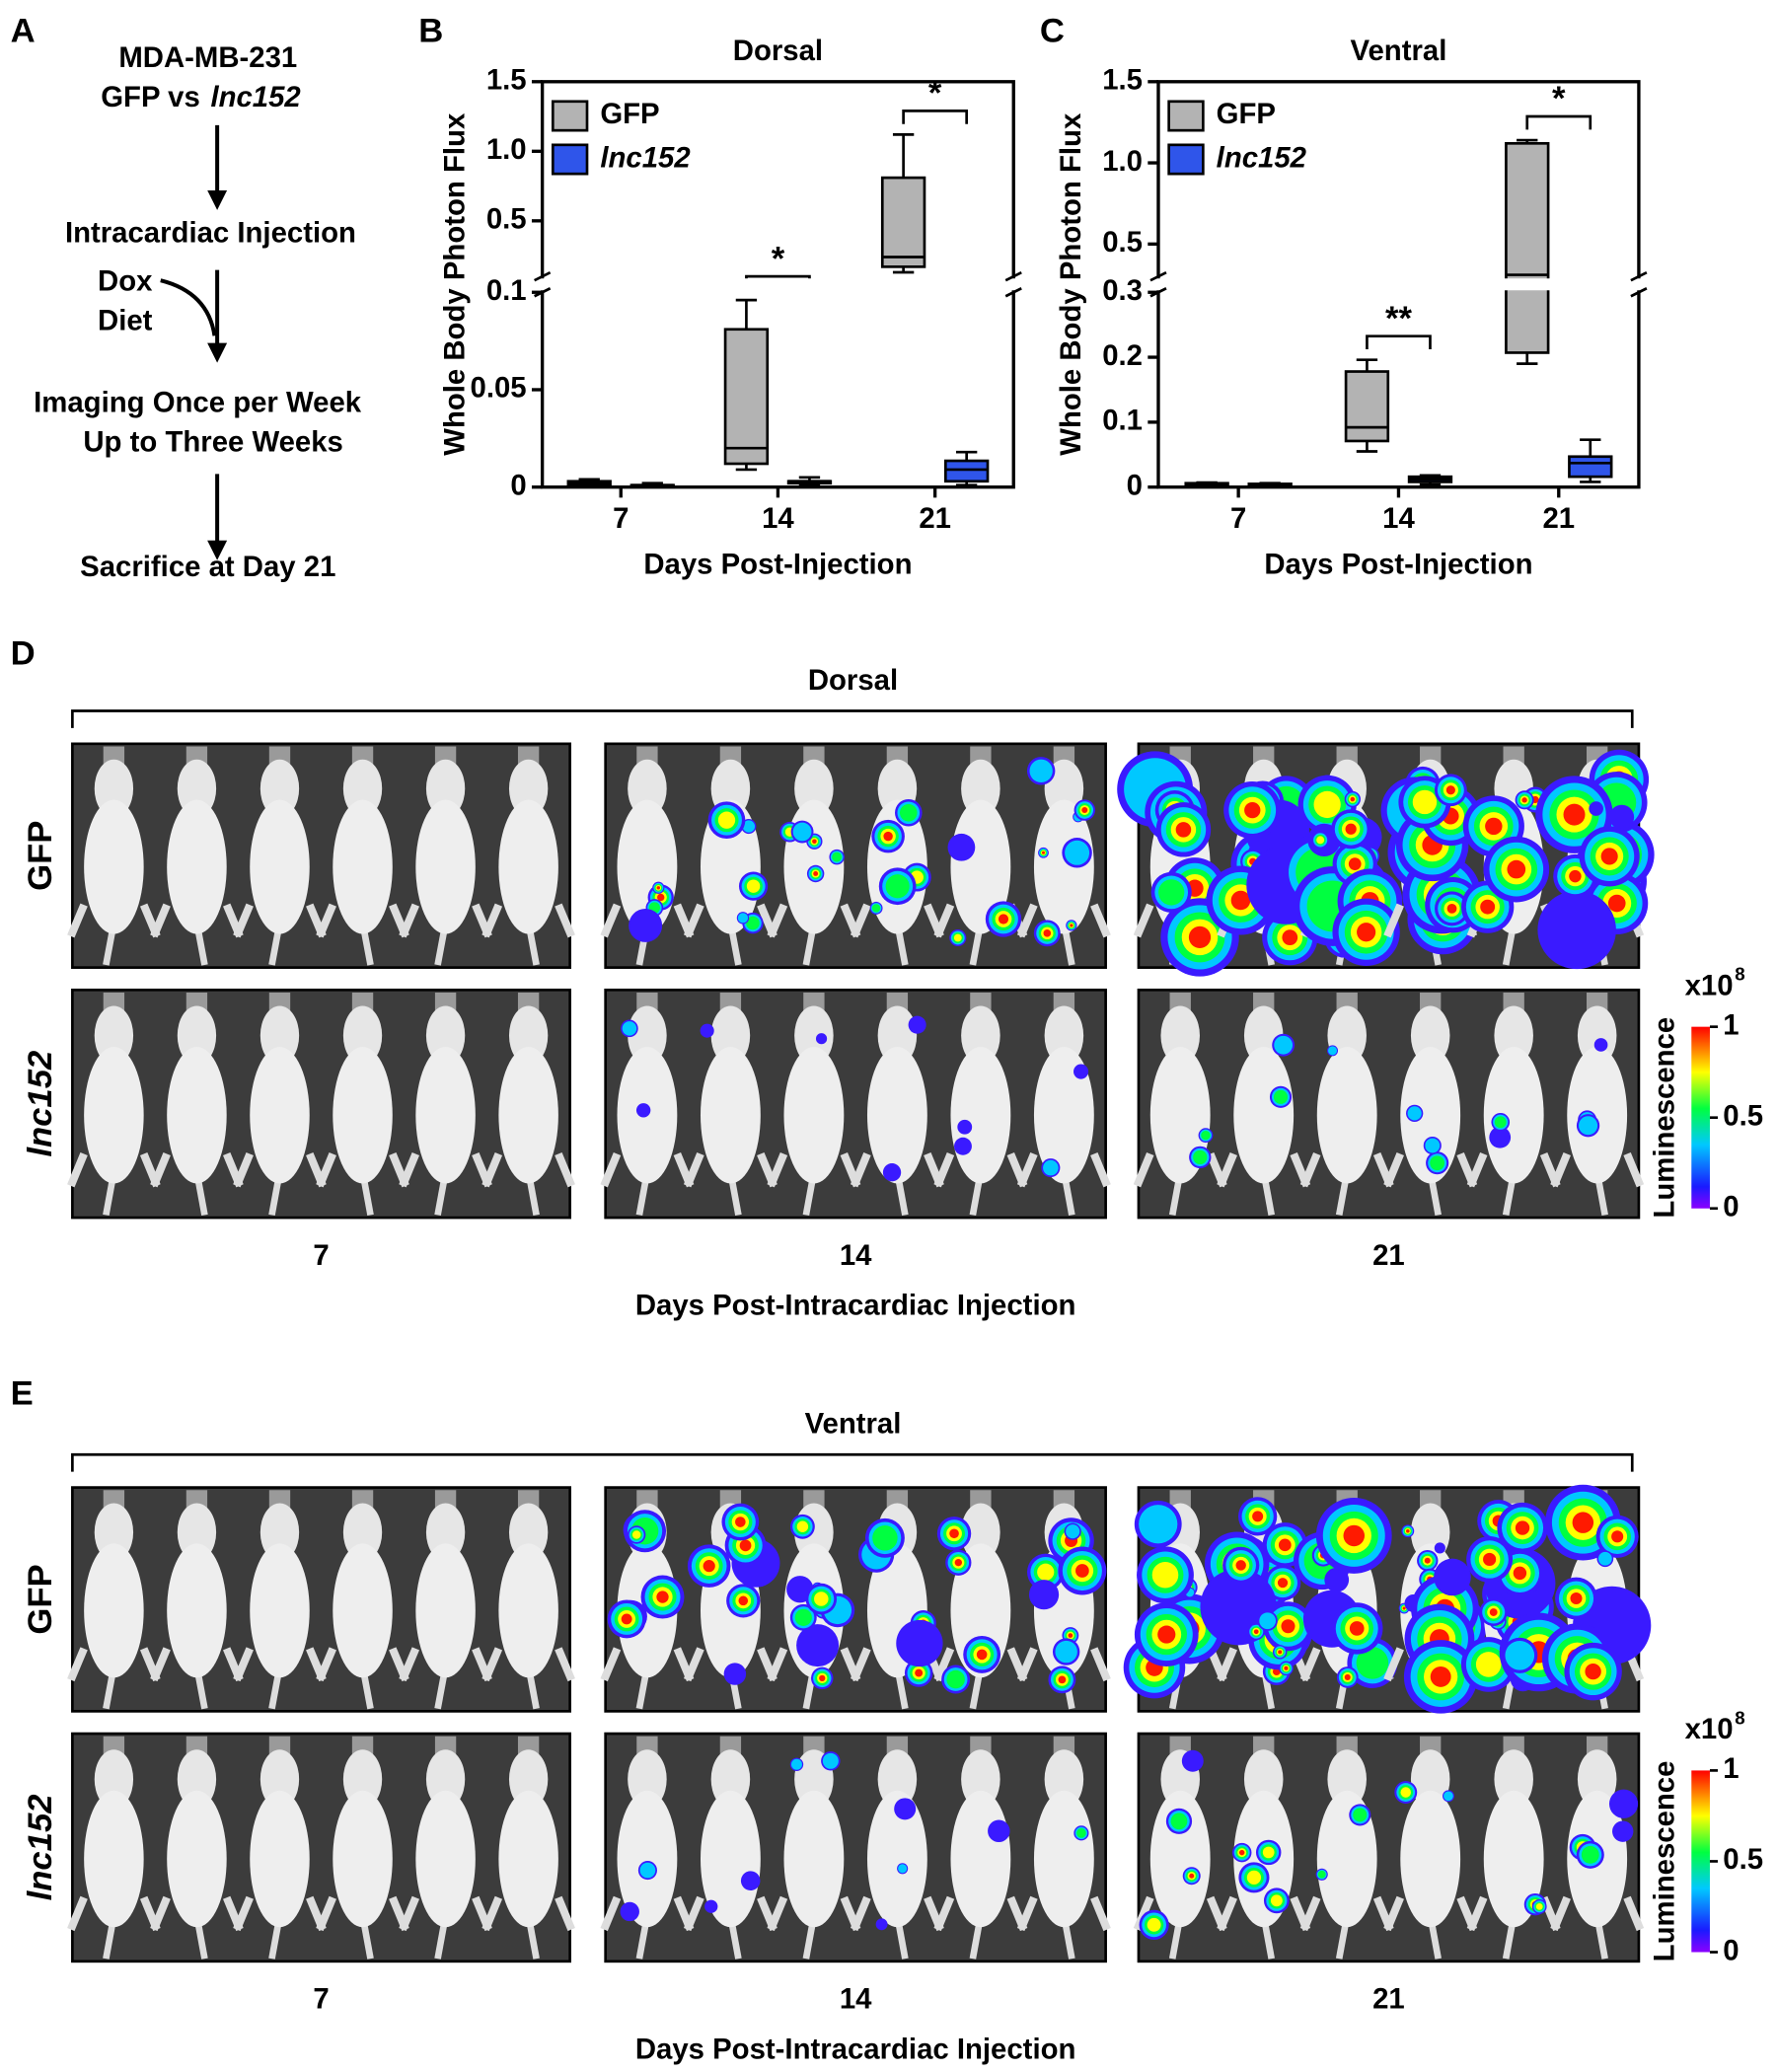  What do you see at coordinates (1558, 518) in the screenshot?
I see `x-tick-label: 21` at bounding box center [1558, 518].